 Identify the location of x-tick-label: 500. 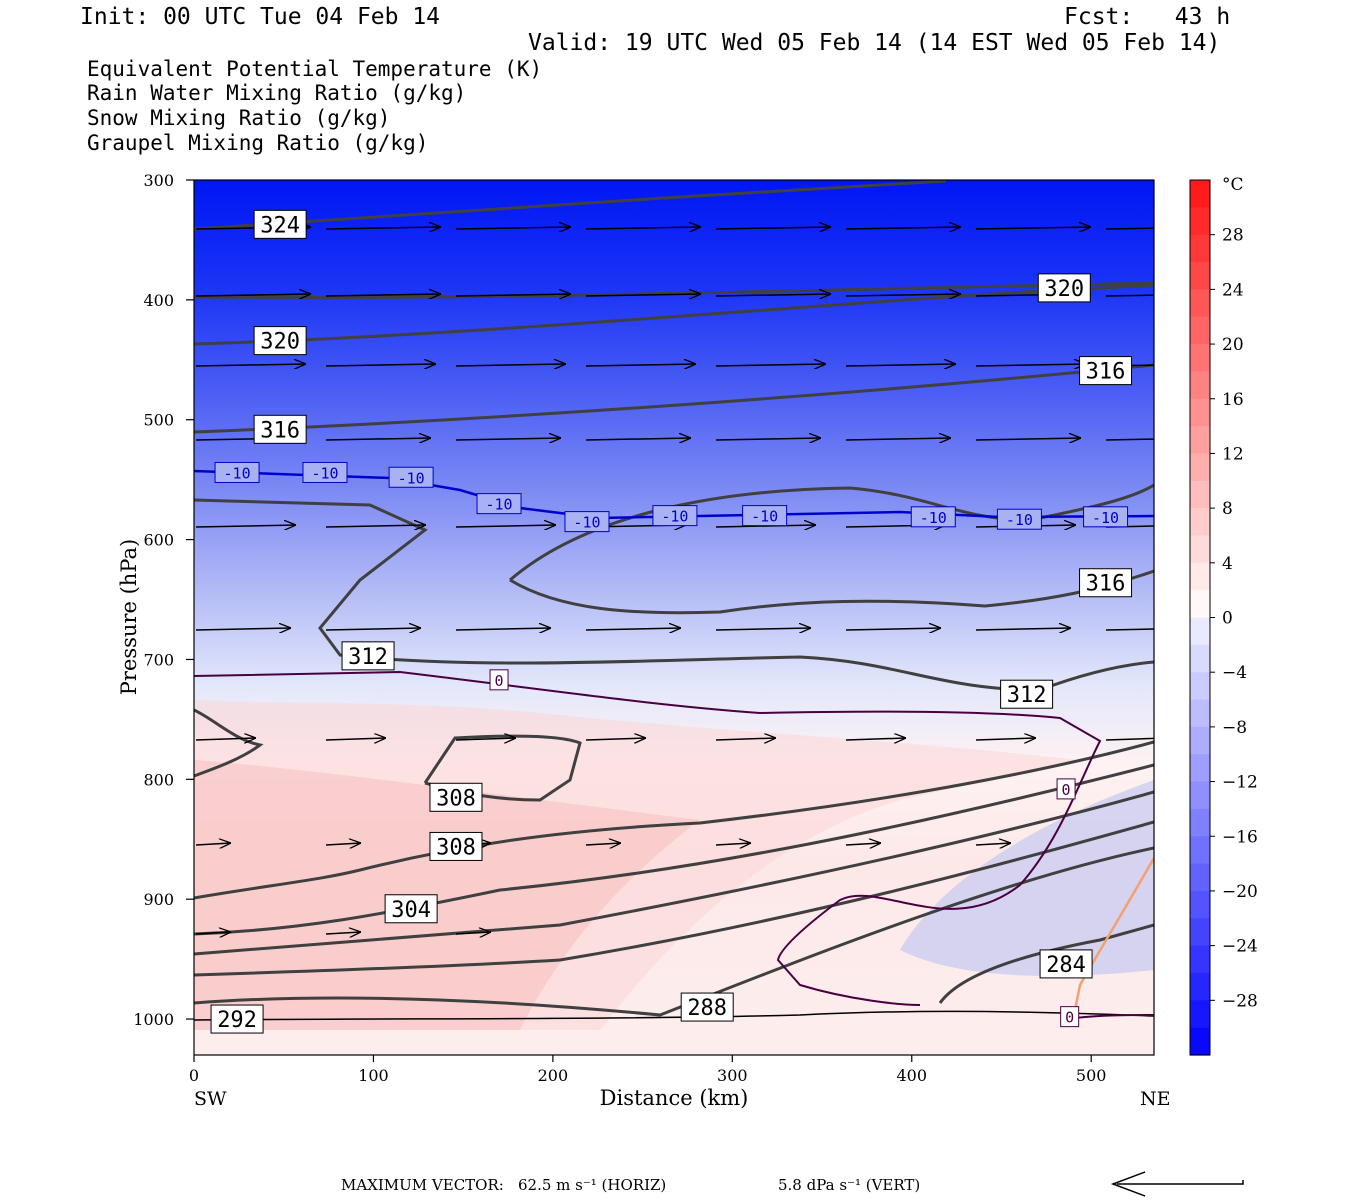
(1091, 1075).